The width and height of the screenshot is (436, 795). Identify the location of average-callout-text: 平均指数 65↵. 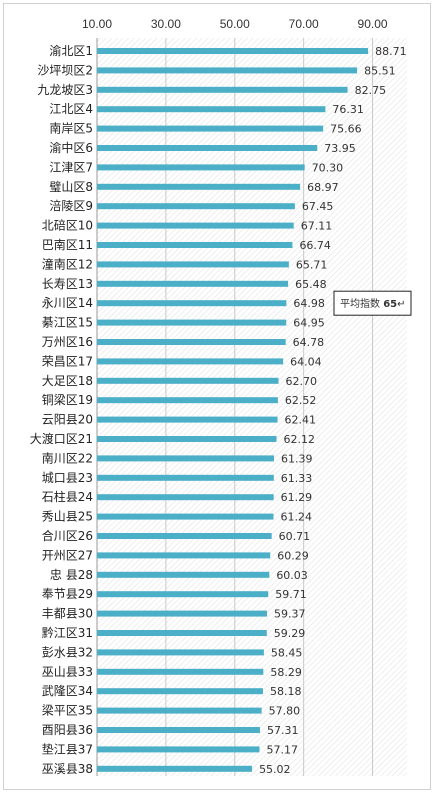
(373, 303).